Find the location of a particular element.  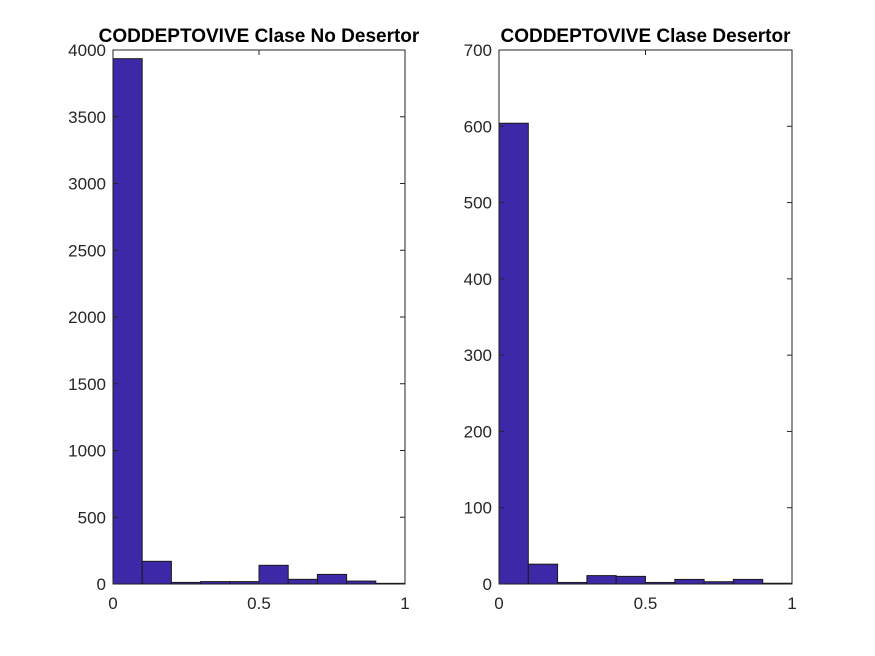

y-tick-label: 1000 is located at coordinates (87, 451).